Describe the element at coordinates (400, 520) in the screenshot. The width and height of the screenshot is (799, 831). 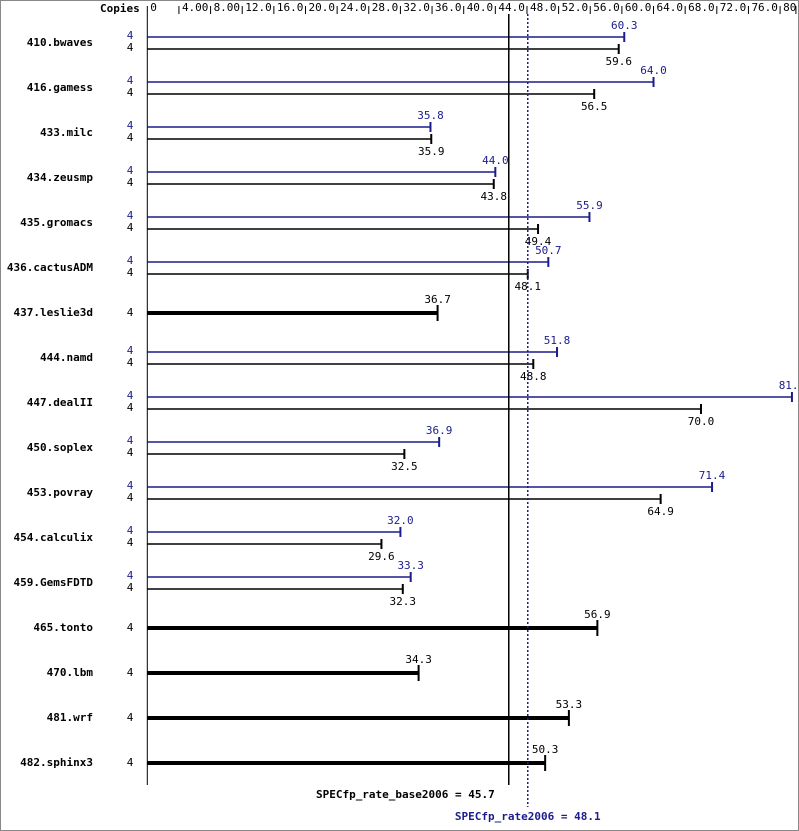
I see `value-label: 32.0` at that location.